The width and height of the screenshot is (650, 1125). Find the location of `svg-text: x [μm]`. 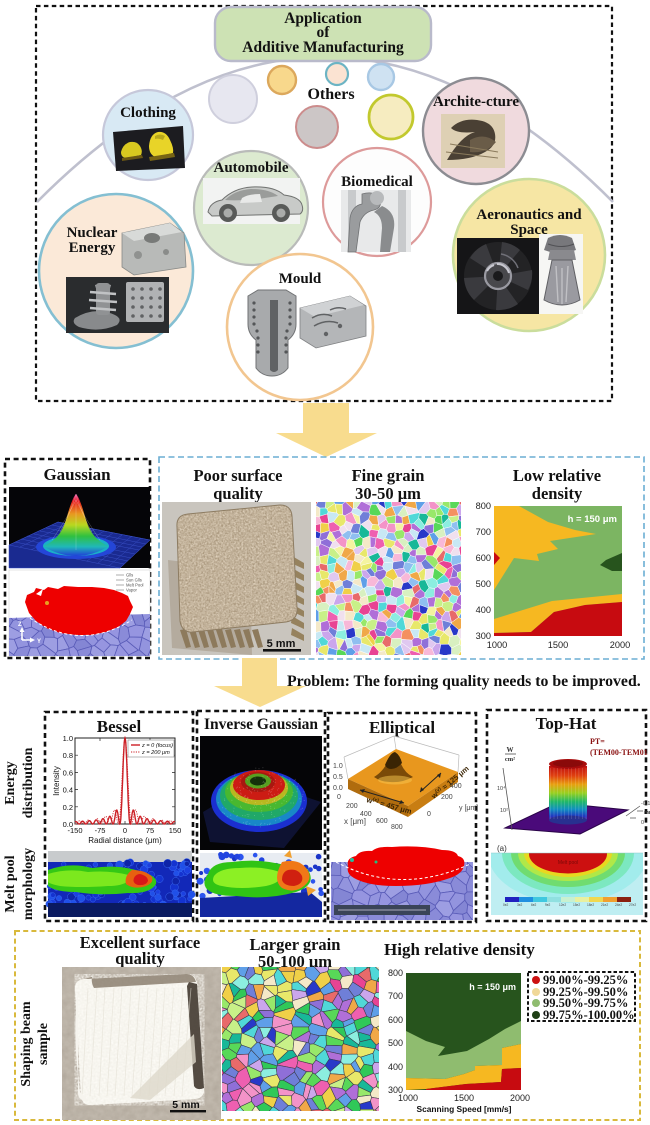

svg-text: x [μm] is located at coordinates (355, 821).